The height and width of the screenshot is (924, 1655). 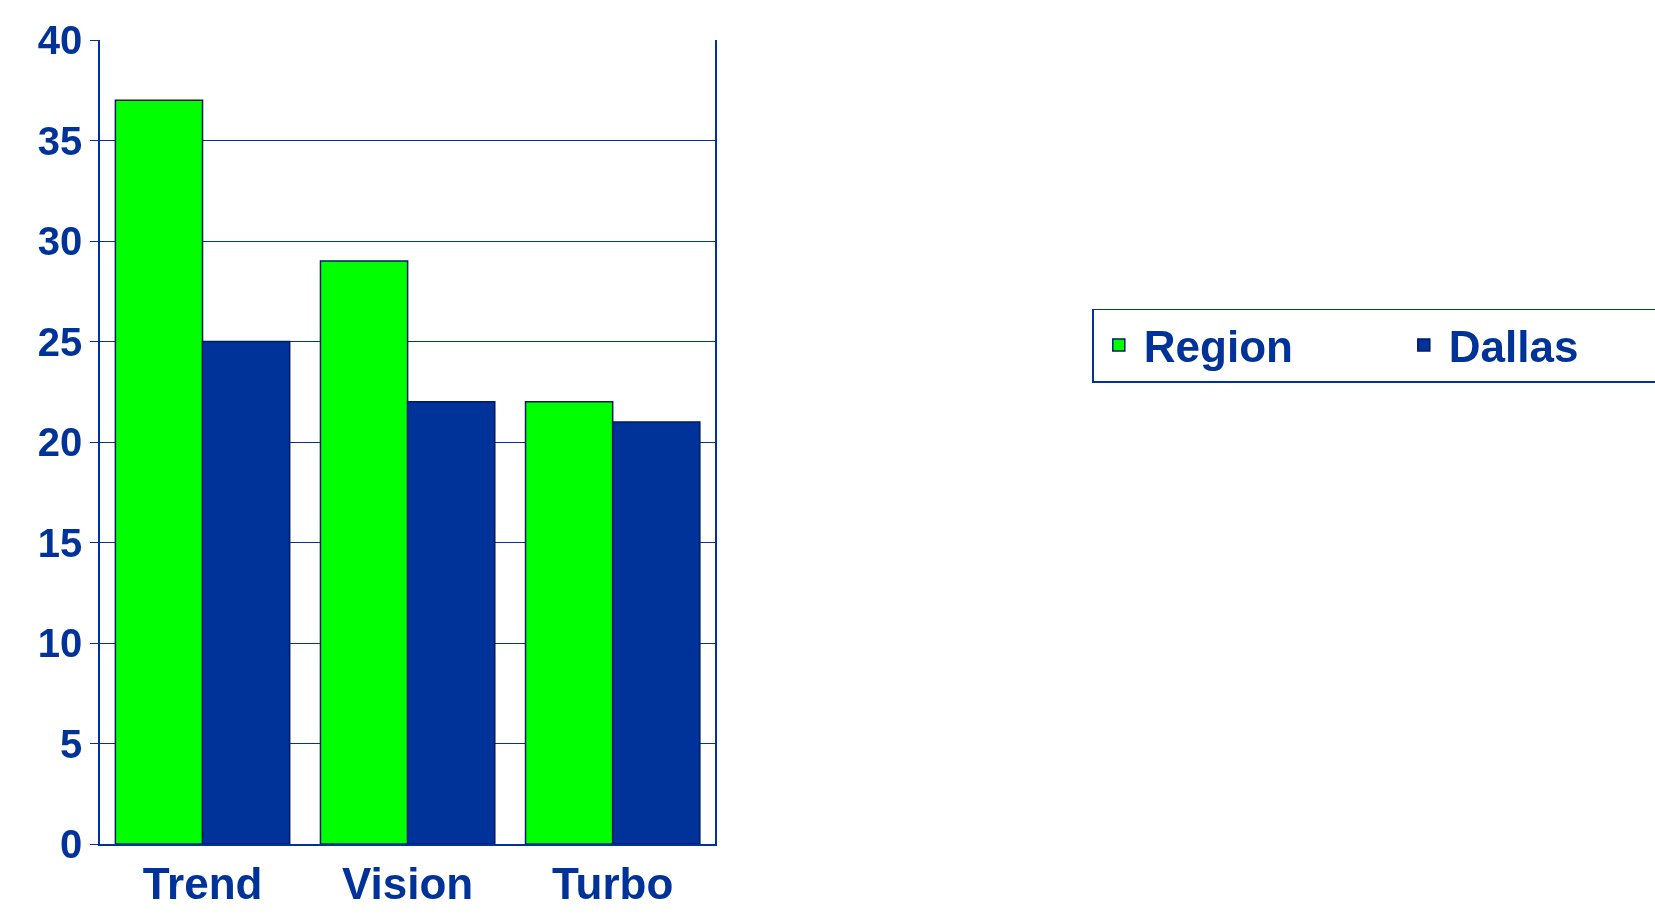 I want to click on x-tick-label: Turbo, so click(x=613, y=883).